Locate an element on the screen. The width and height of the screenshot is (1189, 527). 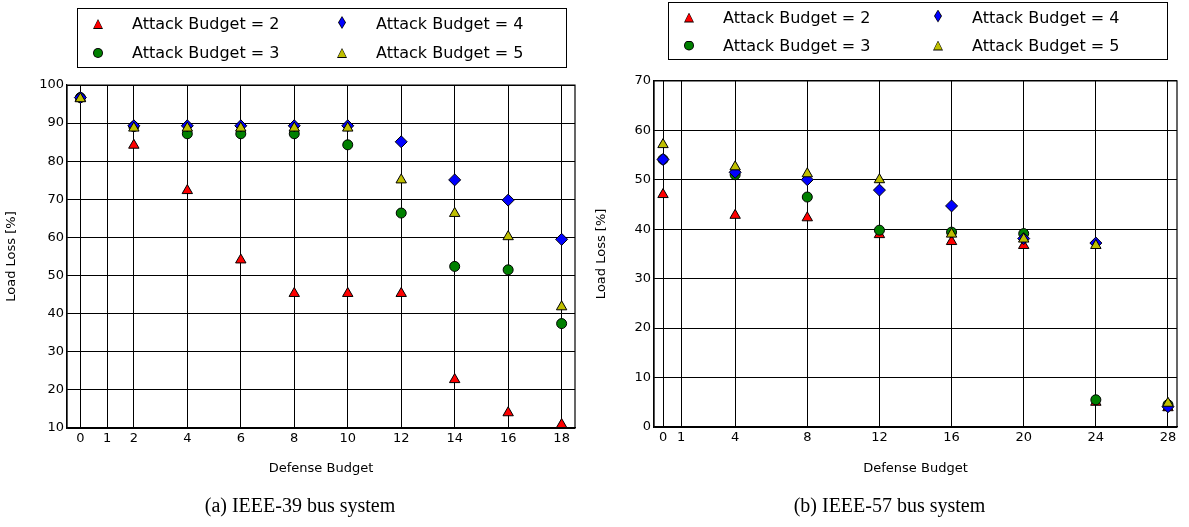
y-tick-label: 0 is located at coordinates (646, 426).